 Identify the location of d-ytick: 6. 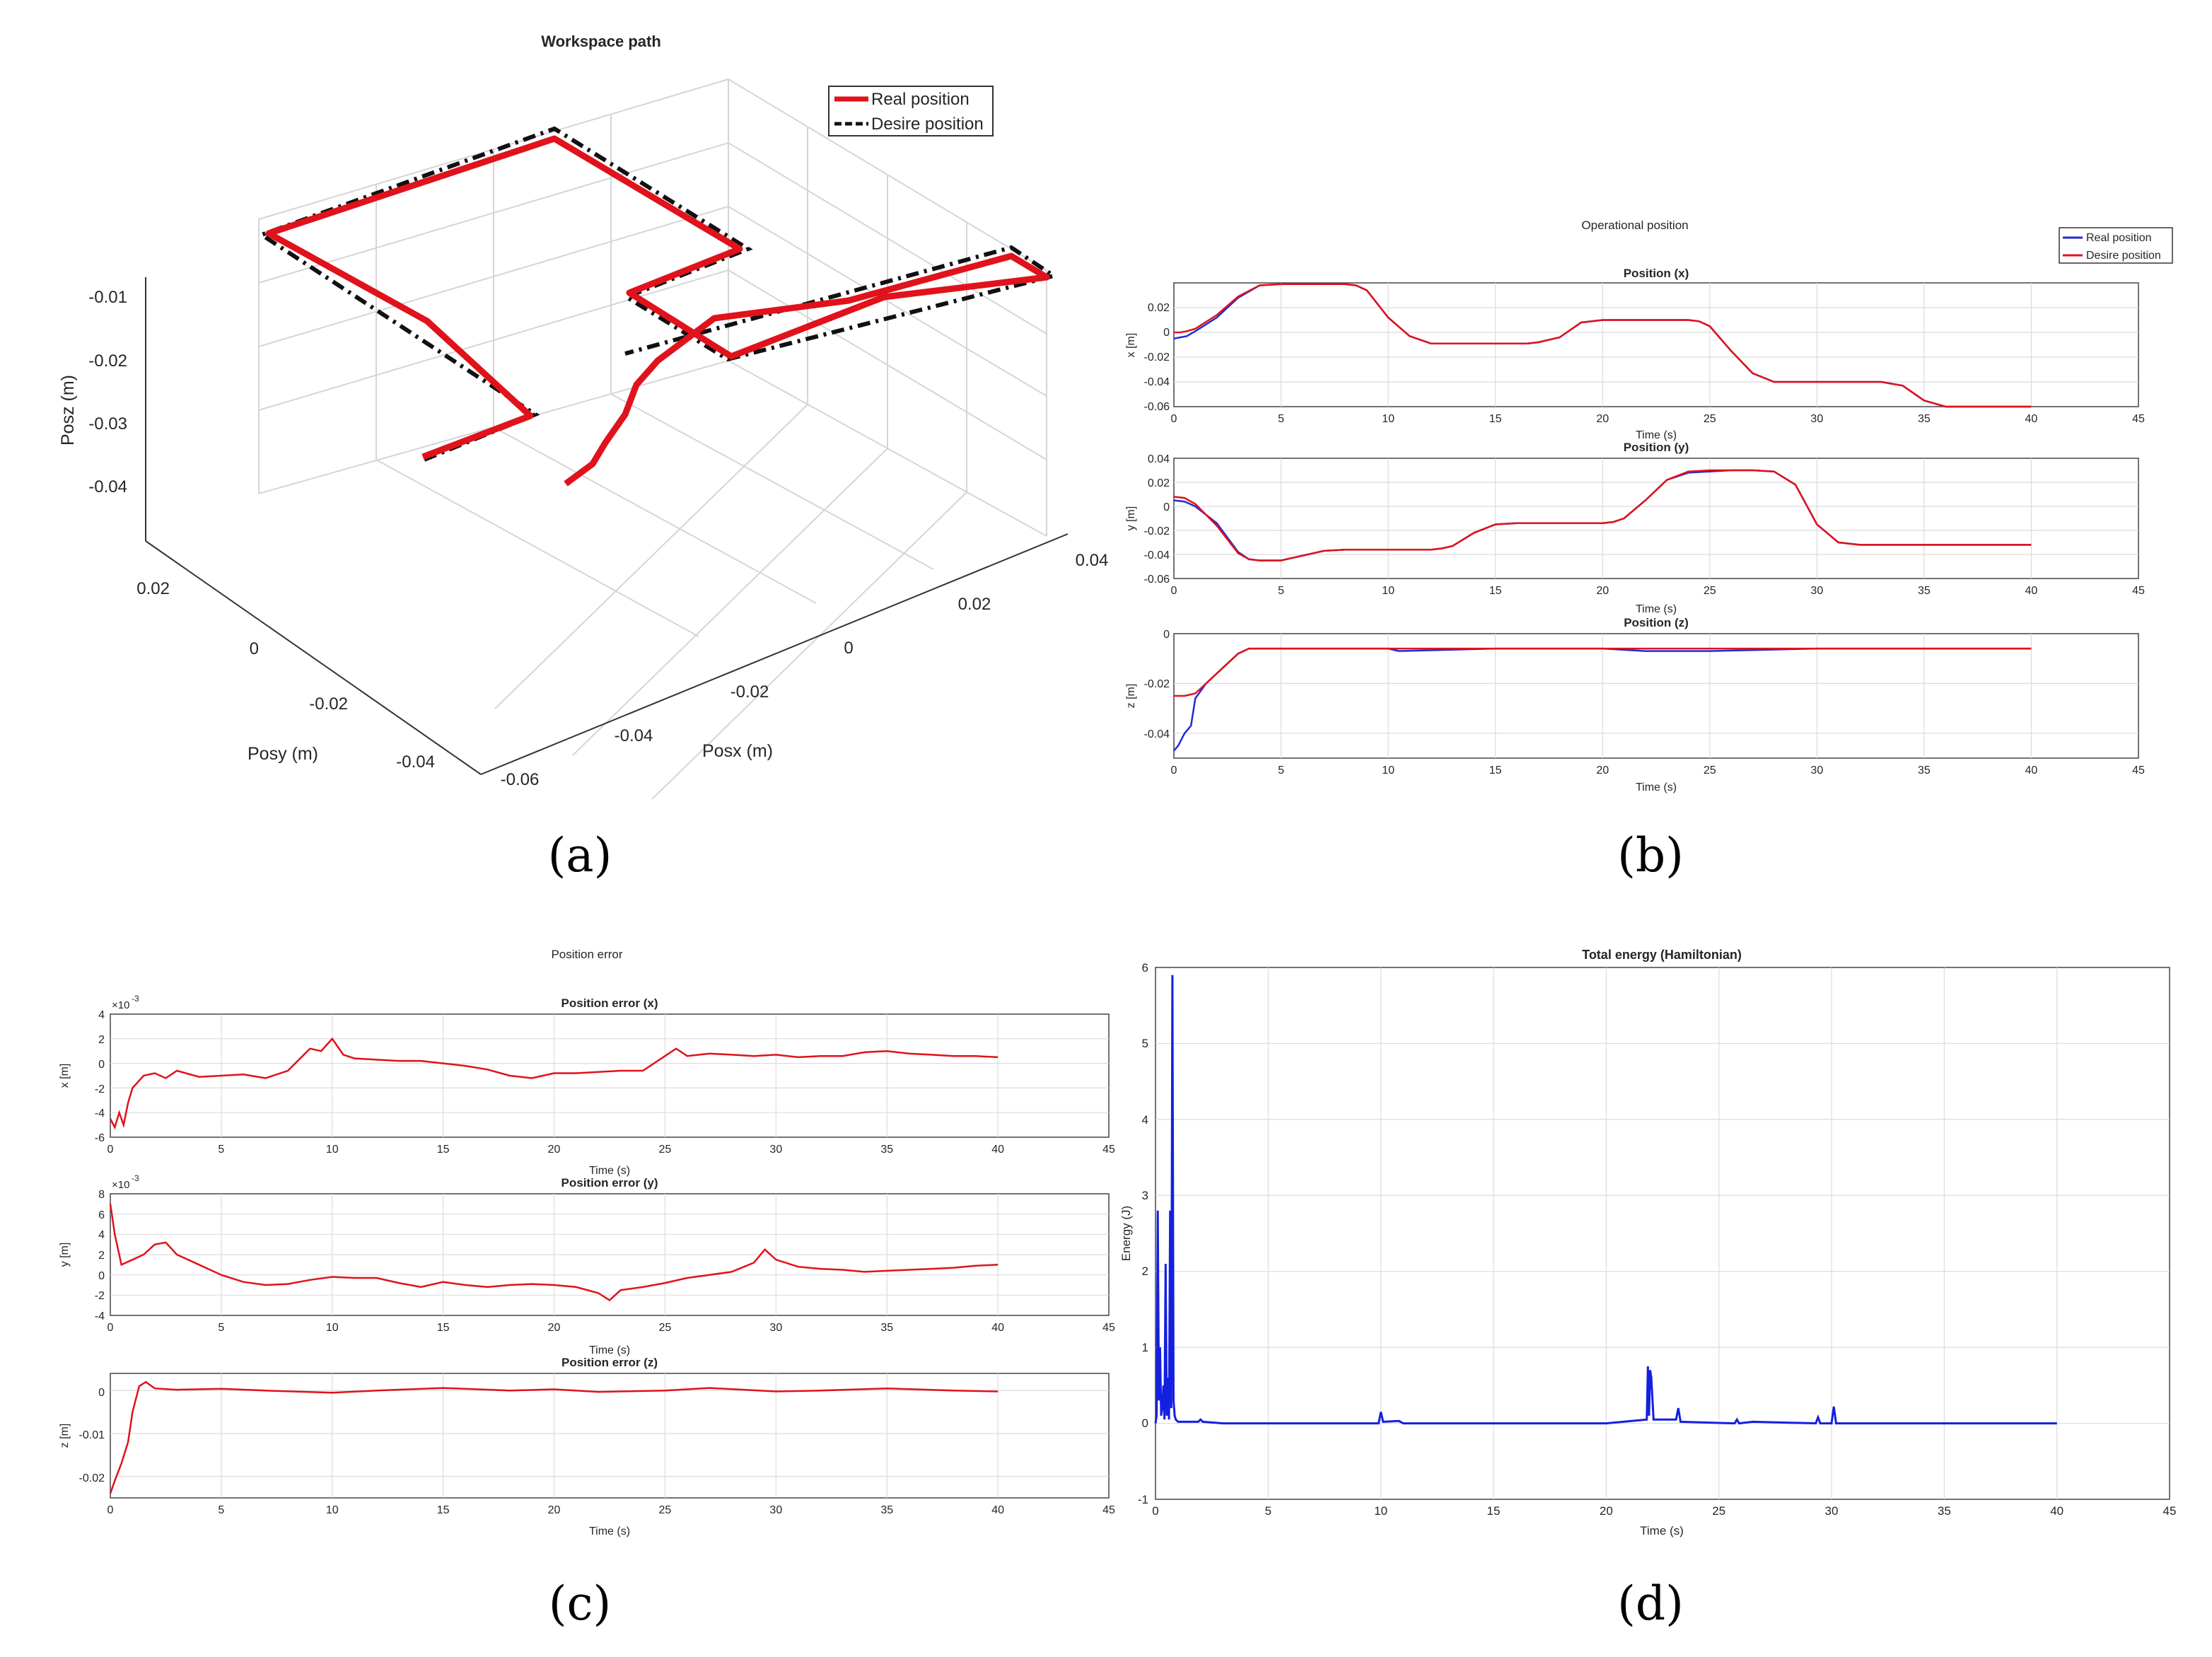
(1145, 968).